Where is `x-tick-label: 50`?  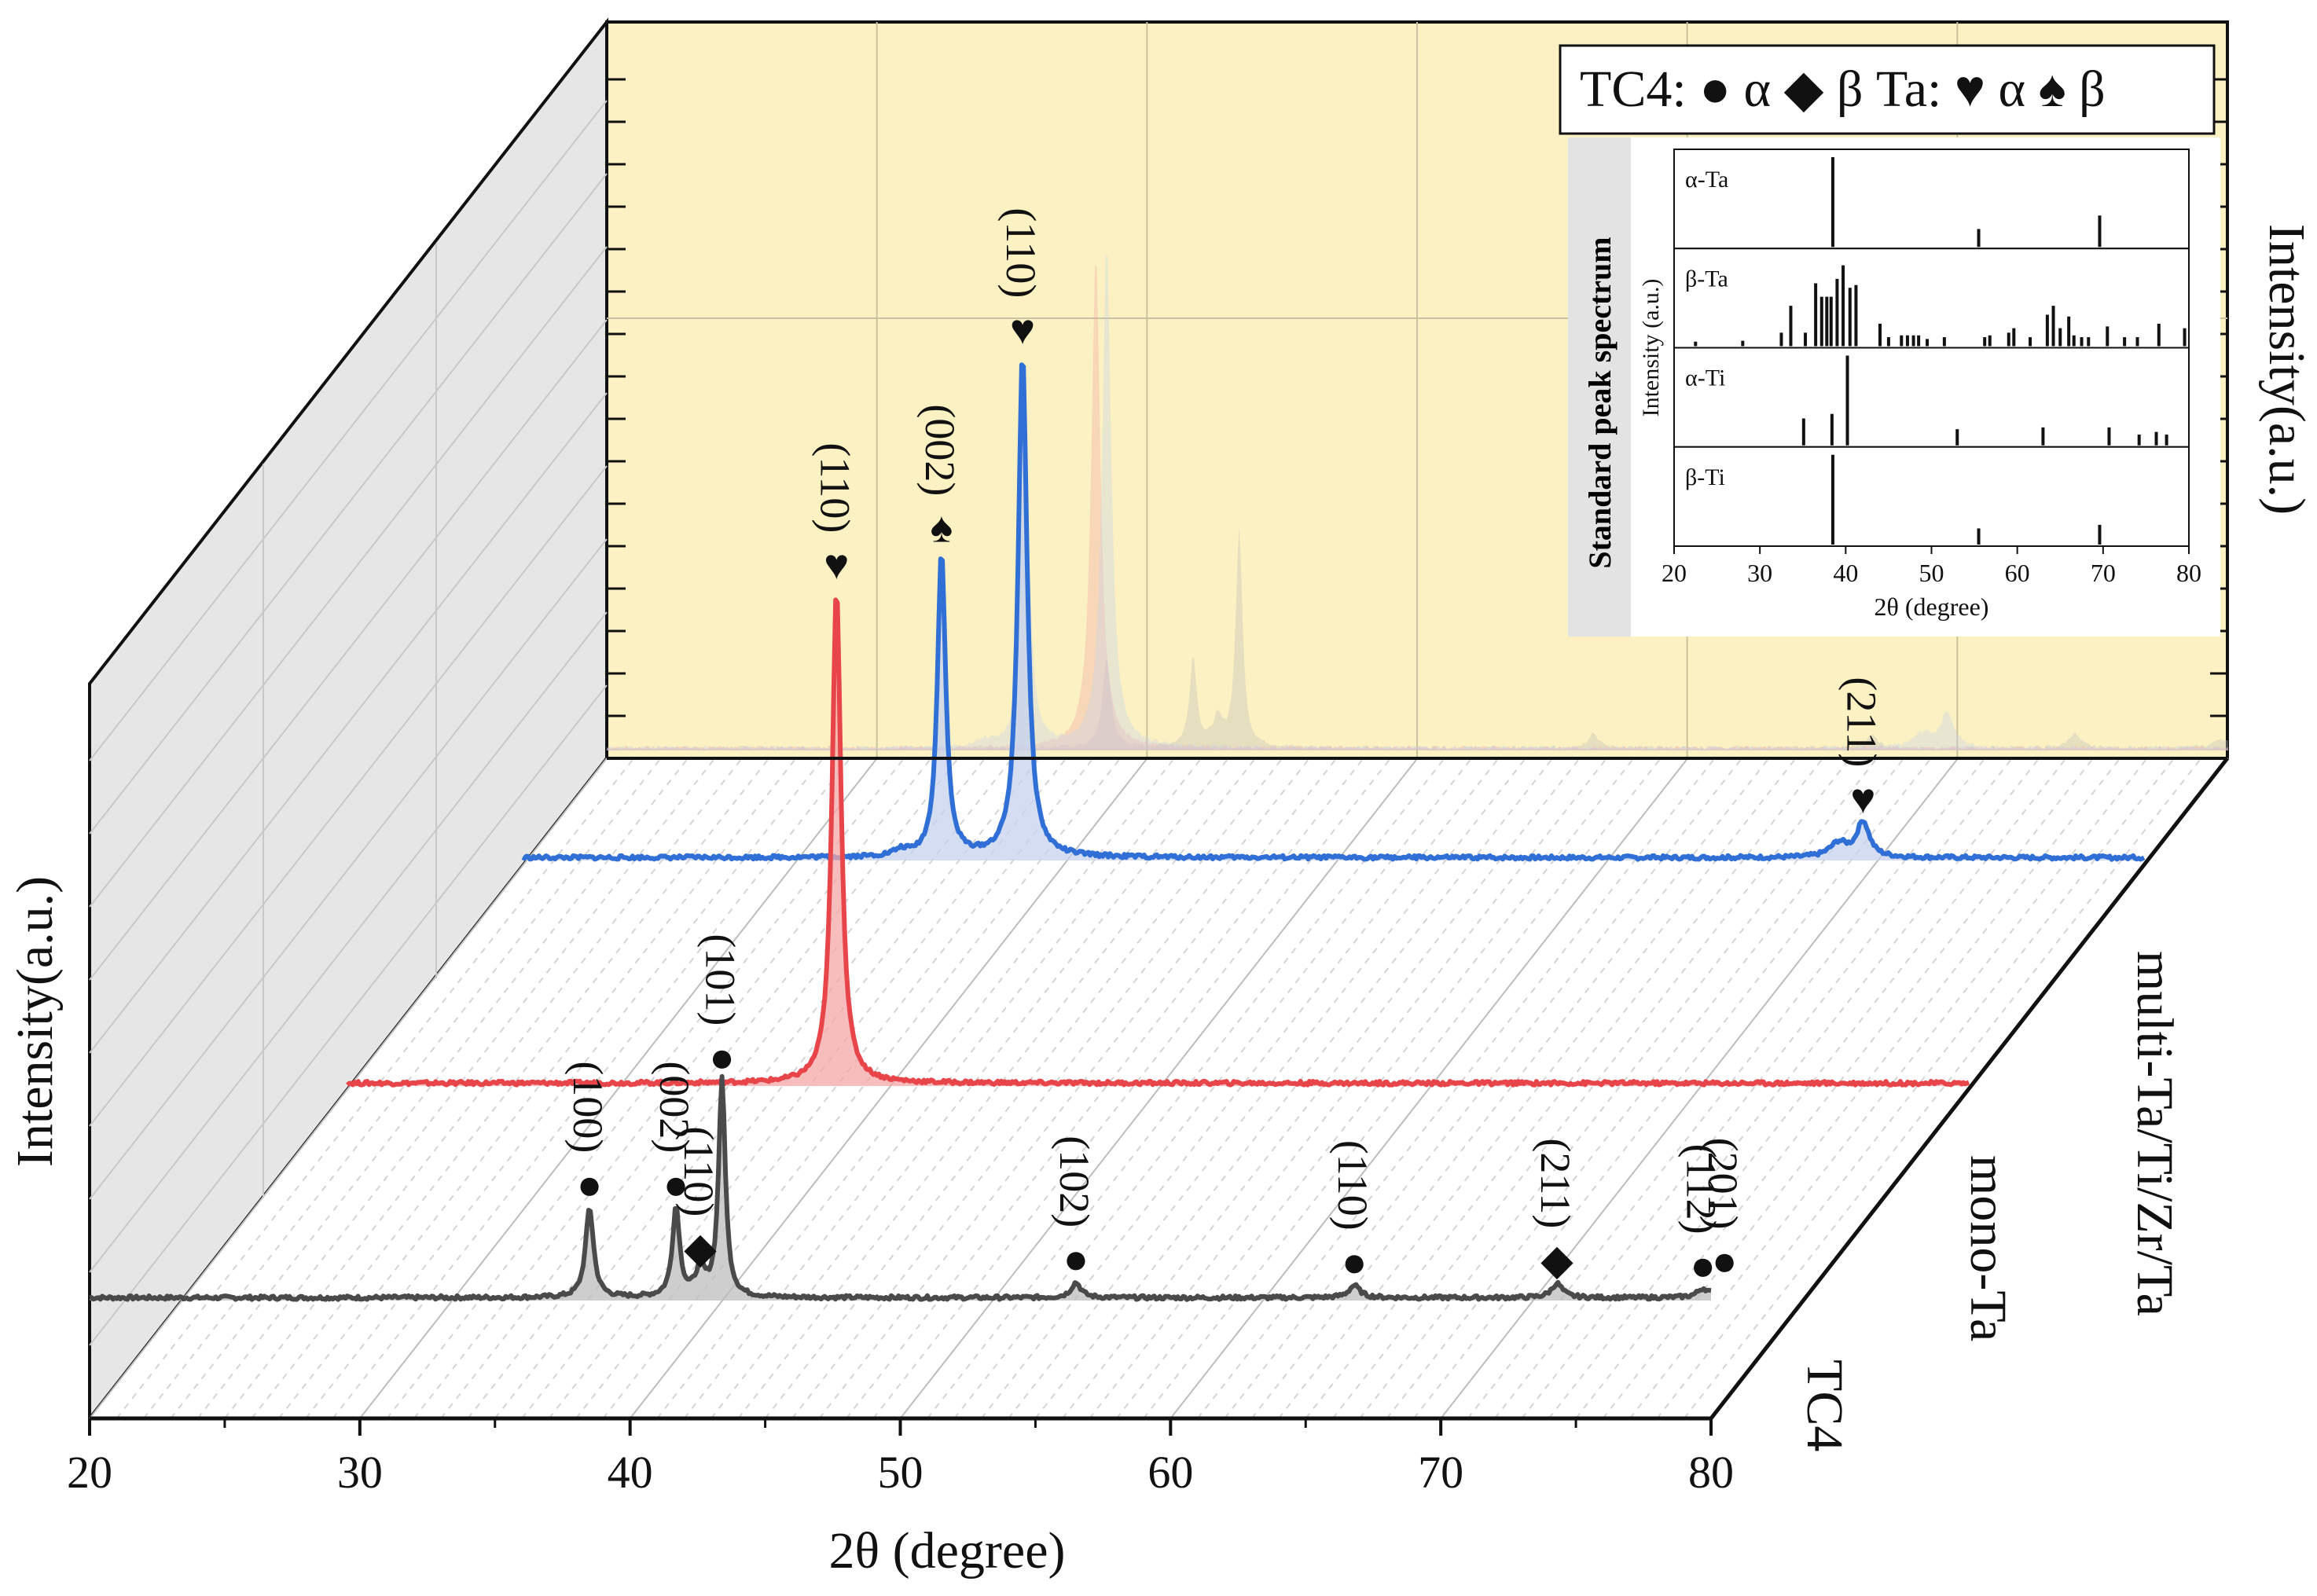 x-tick-label: 50 is located at coordinates (900, 1472).